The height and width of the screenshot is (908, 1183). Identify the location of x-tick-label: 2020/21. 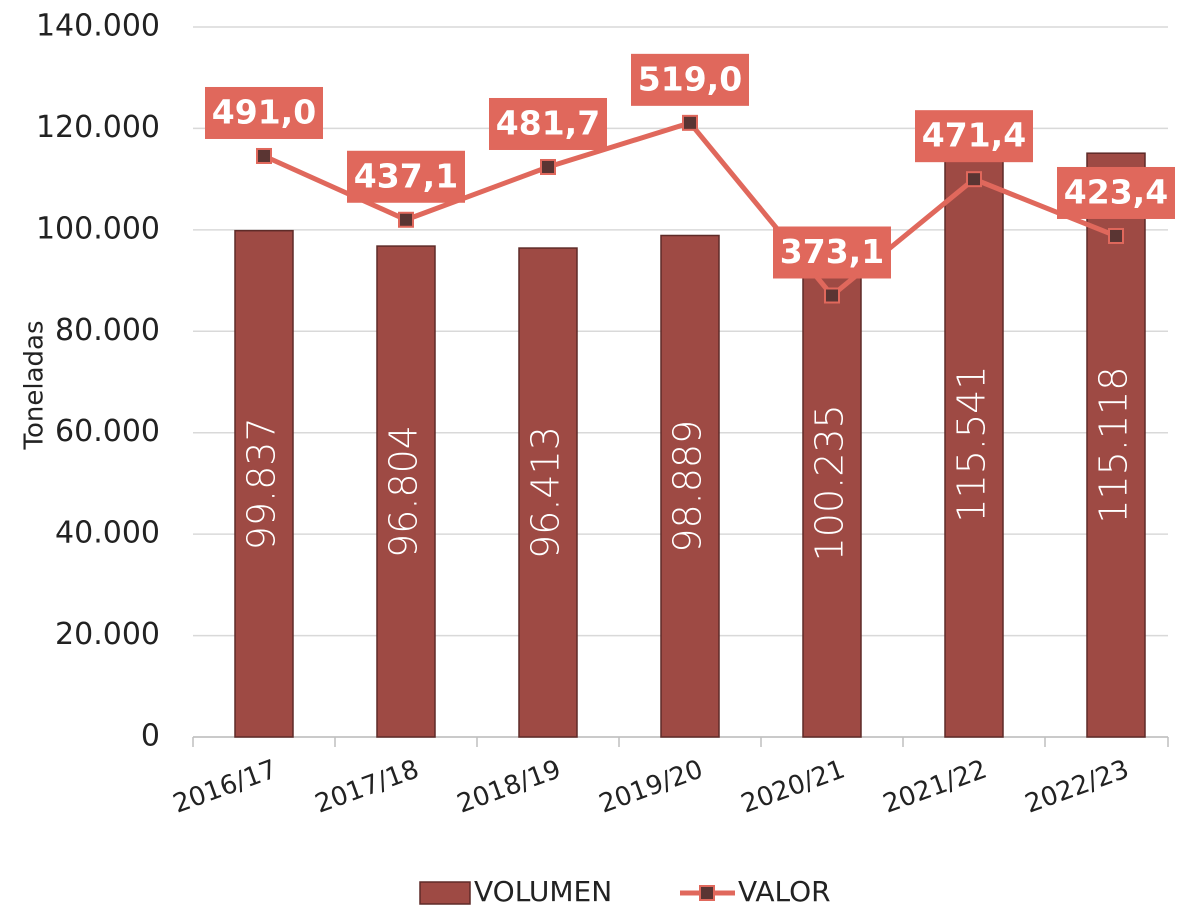
(793, 786).